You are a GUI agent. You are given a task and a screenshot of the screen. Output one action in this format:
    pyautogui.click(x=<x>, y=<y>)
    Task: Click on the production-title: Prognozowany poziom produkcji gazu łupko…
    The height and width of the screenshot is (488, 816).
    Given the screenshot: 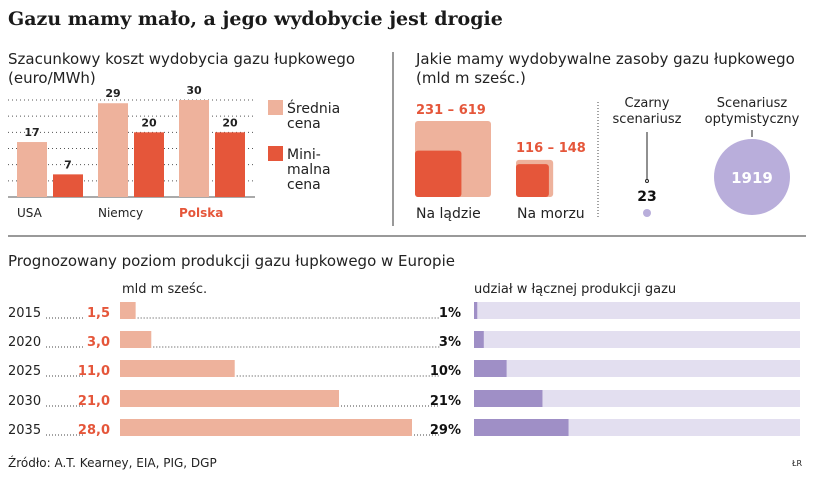 What is the action you would take?
    pyautogui.click(x=231, y=261)
    